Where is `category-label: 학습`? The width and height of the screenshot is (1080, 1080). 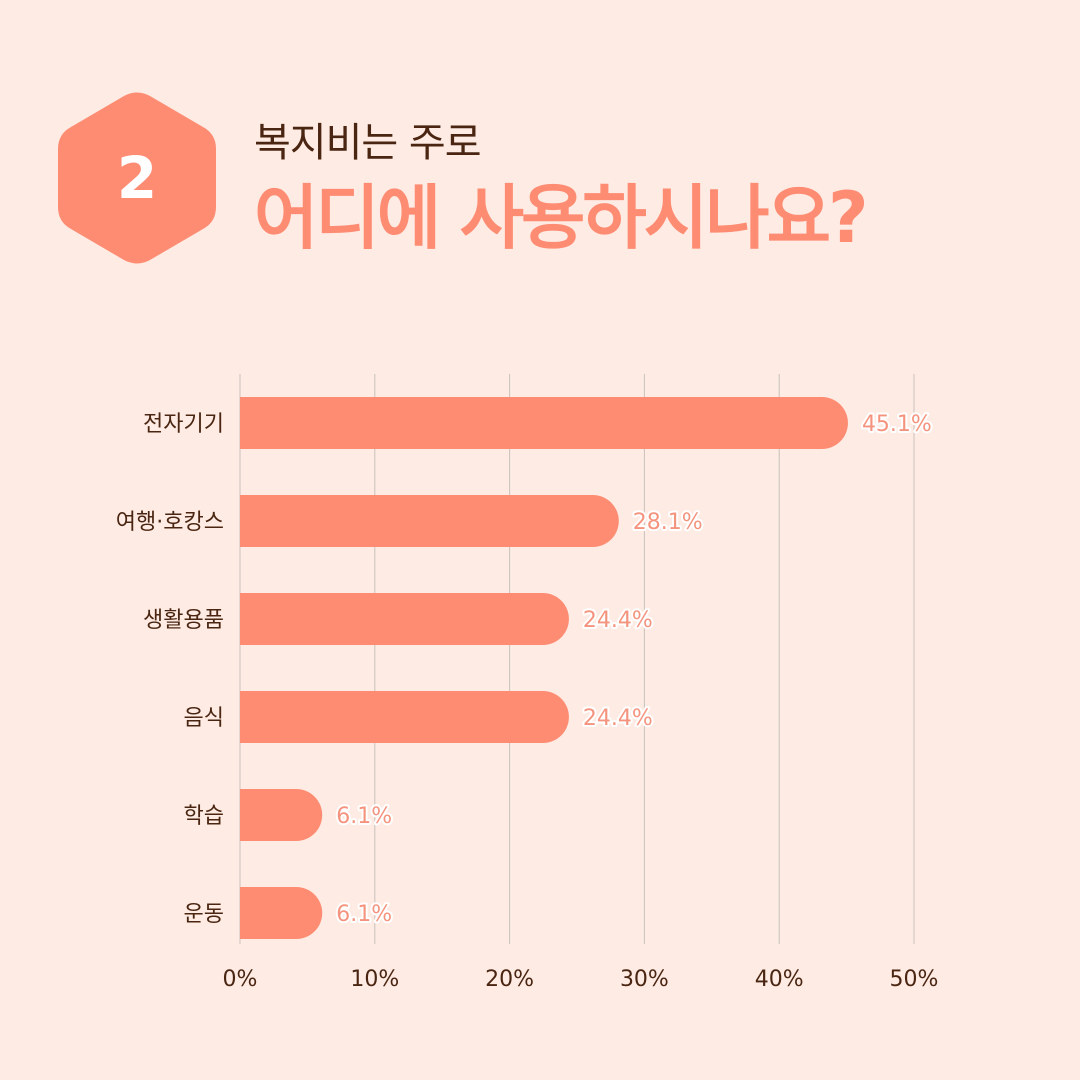 category-label: 학습 is located at coordinates (204, 816).